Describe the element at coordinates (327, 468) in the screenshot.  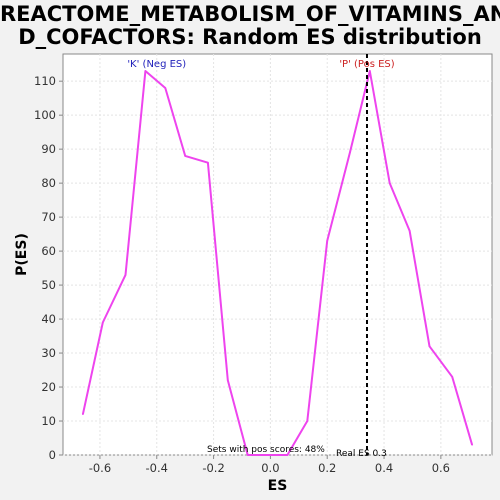
I see `x-tick-label: 0.2` at that location.